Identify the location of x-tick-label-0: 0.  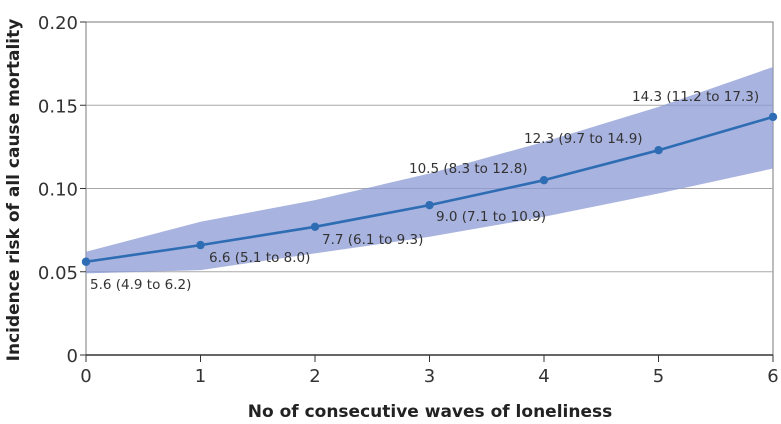
(85, 376).